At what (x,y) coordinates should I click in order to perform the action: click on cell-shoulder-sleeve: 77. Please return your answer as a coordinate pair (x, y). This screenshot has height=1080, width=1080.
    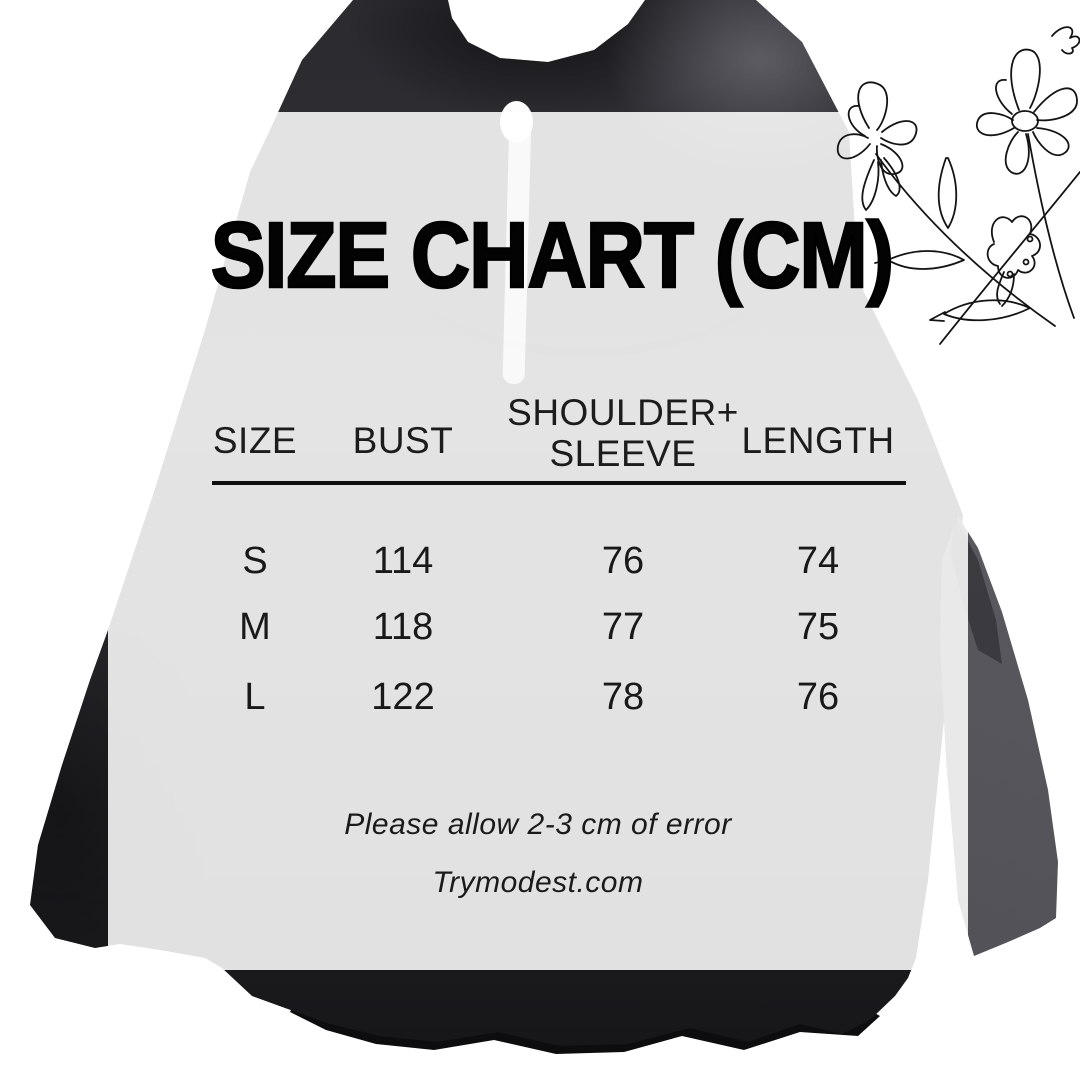
    Looking at the image, I should click on (623, 627).